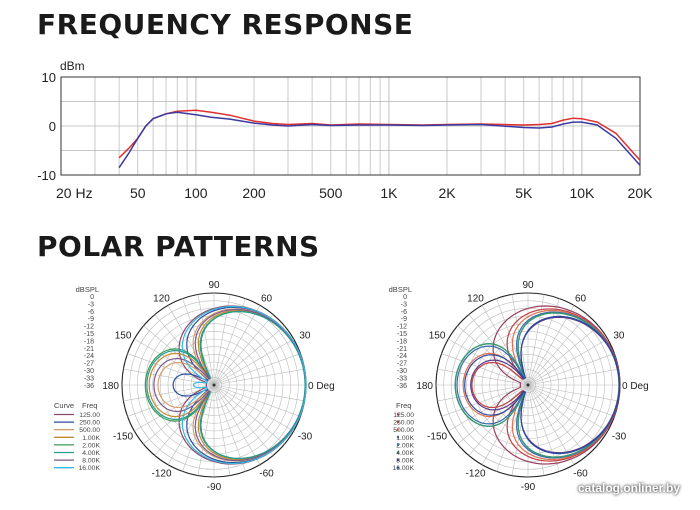  What do you see at coordinates (402, 327) in the screenshot?
I see `polar2-scale-label: -12` at bounding box center [402, 327].